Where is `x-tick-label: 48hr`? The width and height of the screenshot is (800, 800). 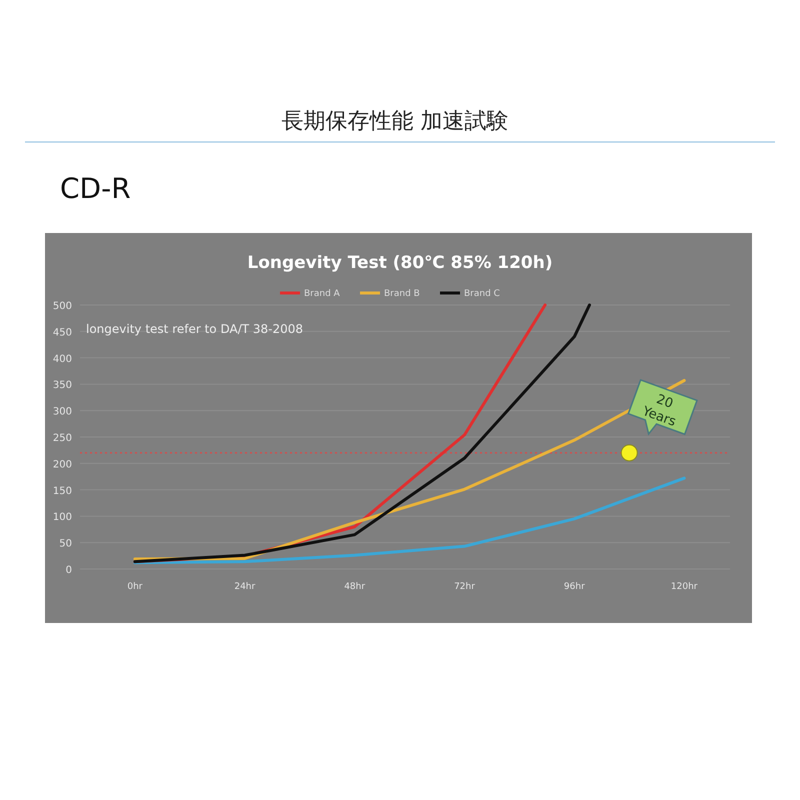 x-tick-label: 48hr is located at coordinates (355, 587).